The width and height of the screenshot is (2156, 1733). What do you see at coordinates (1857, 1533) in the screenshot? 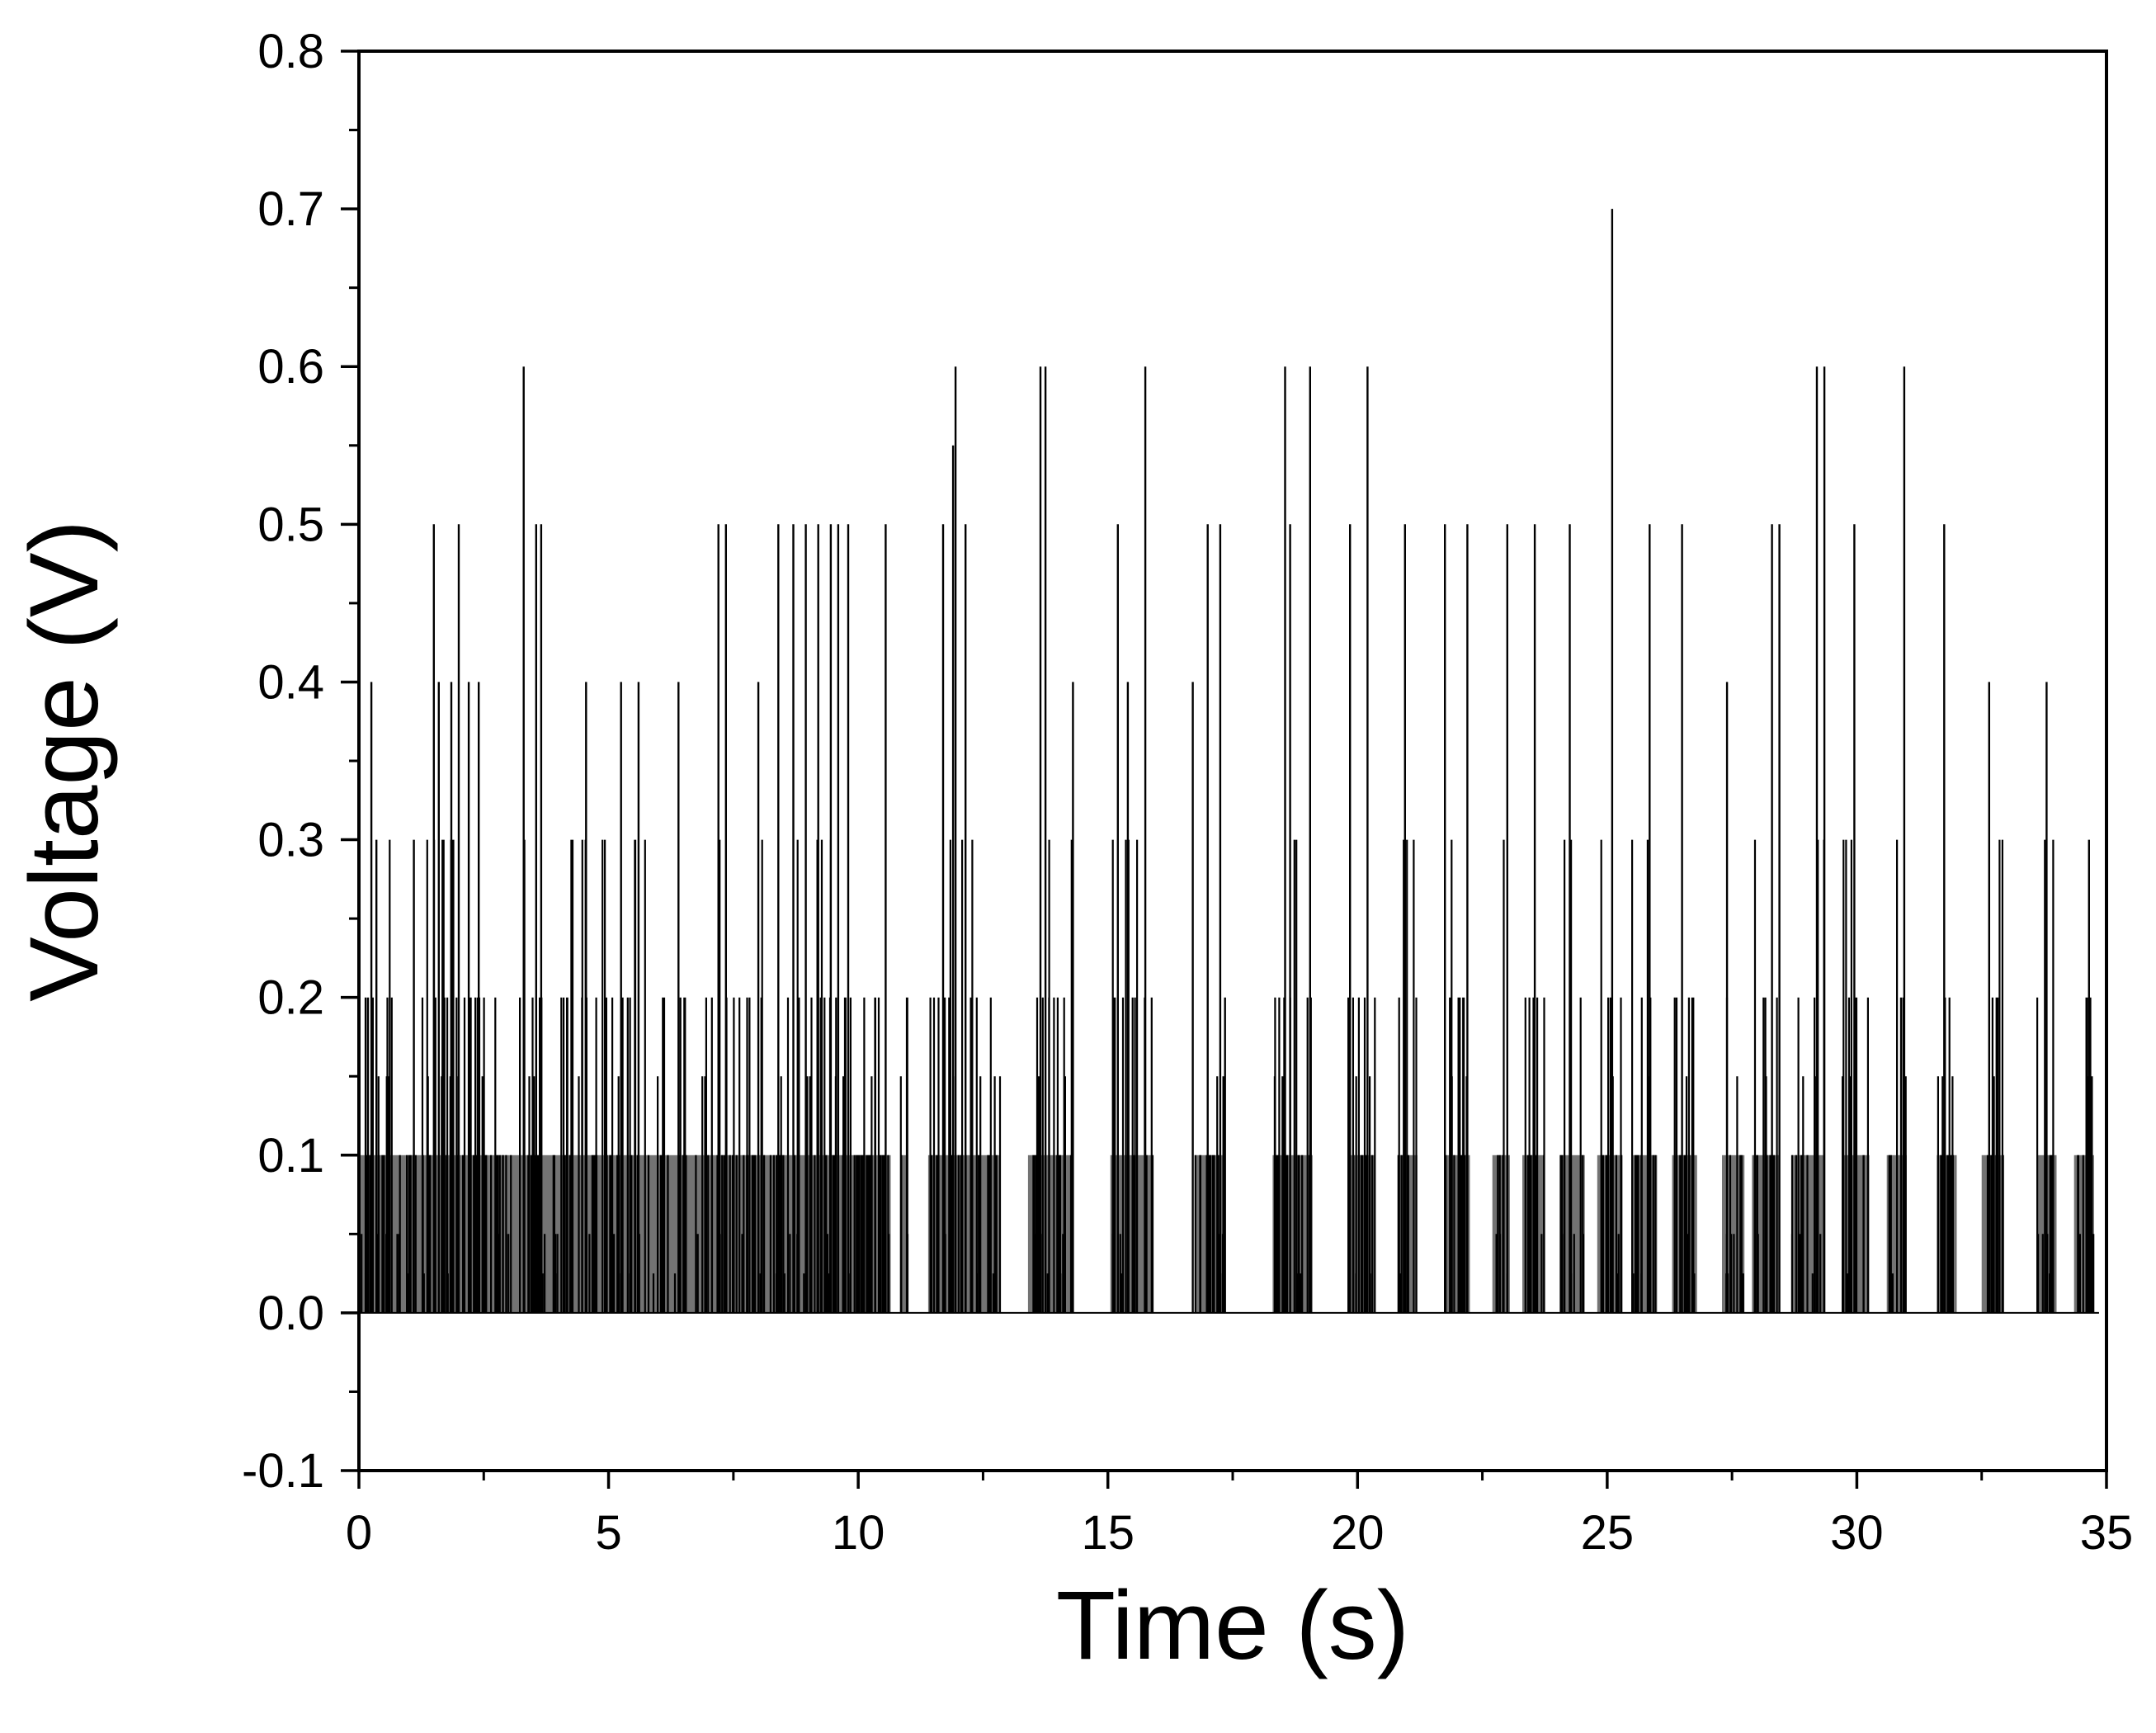
I see `x-tick-label: 30` at bounding box center [1857, 1533].